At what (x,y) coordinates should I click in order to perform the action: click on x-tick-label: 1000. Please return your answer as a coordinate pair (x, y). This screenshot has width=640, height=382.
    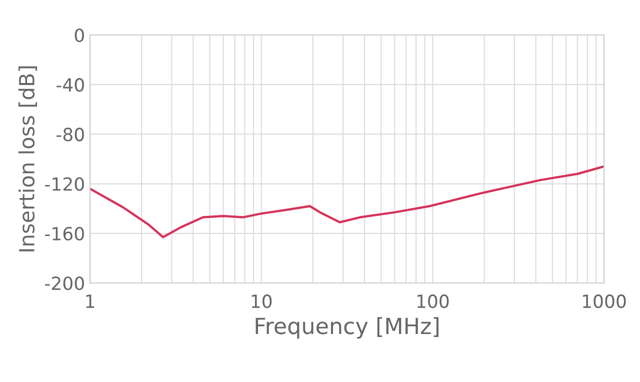
    Looking at the image, I should click on (604, 301).